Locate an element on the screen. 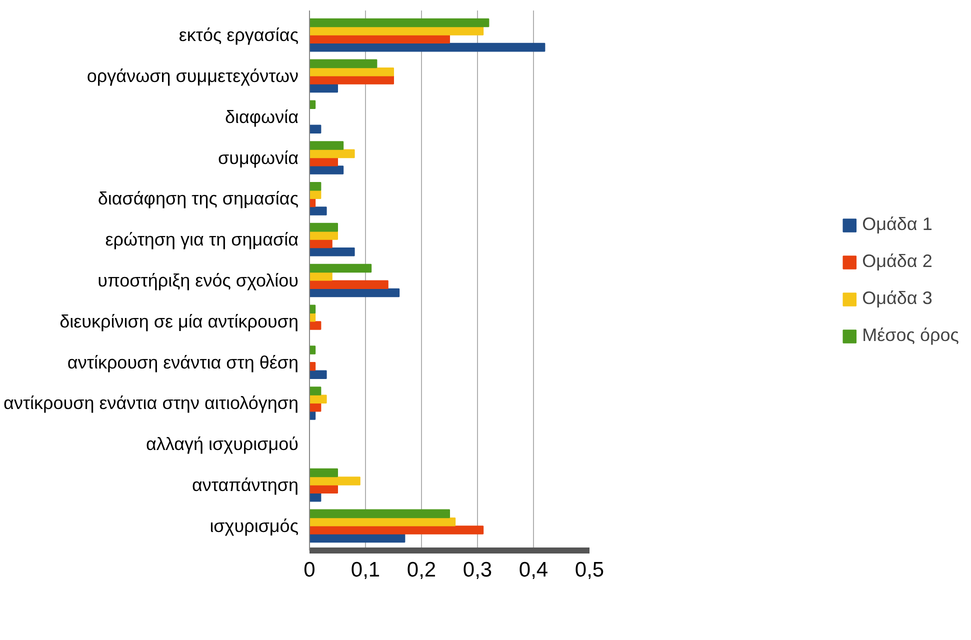 The width and height of the screenshot is (971, 640). y-tick-label: αντίκρουση ενάντια στη θέση is located at coordinates (183, 362).